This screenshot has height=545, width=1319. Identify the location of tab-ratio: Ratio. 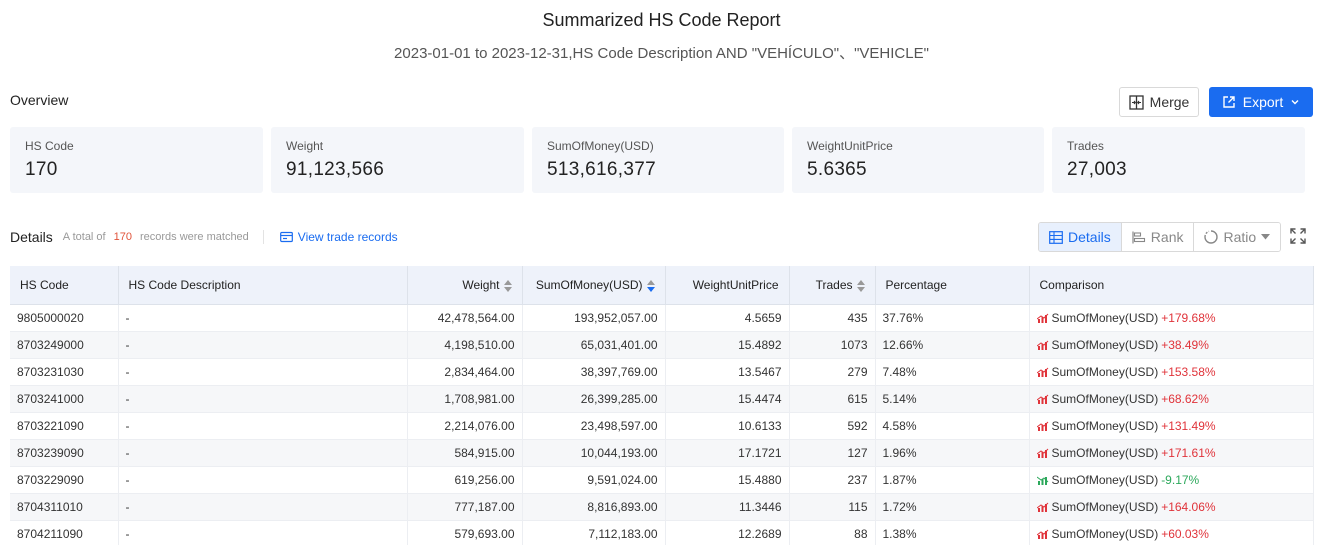
(1237, 237).